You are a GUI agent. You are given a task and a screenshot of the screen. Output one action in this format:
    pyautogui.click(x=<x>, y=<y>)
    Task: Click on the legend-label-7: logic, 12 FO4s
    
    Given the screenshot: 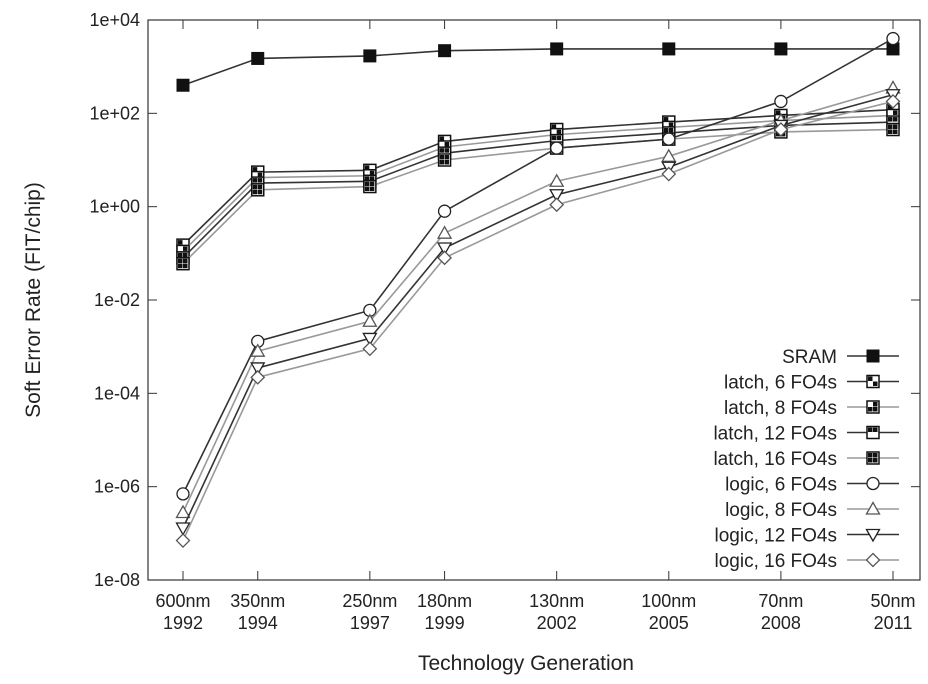 What is the action you would take?
    pyautogui.click(x=776, y=536)
    